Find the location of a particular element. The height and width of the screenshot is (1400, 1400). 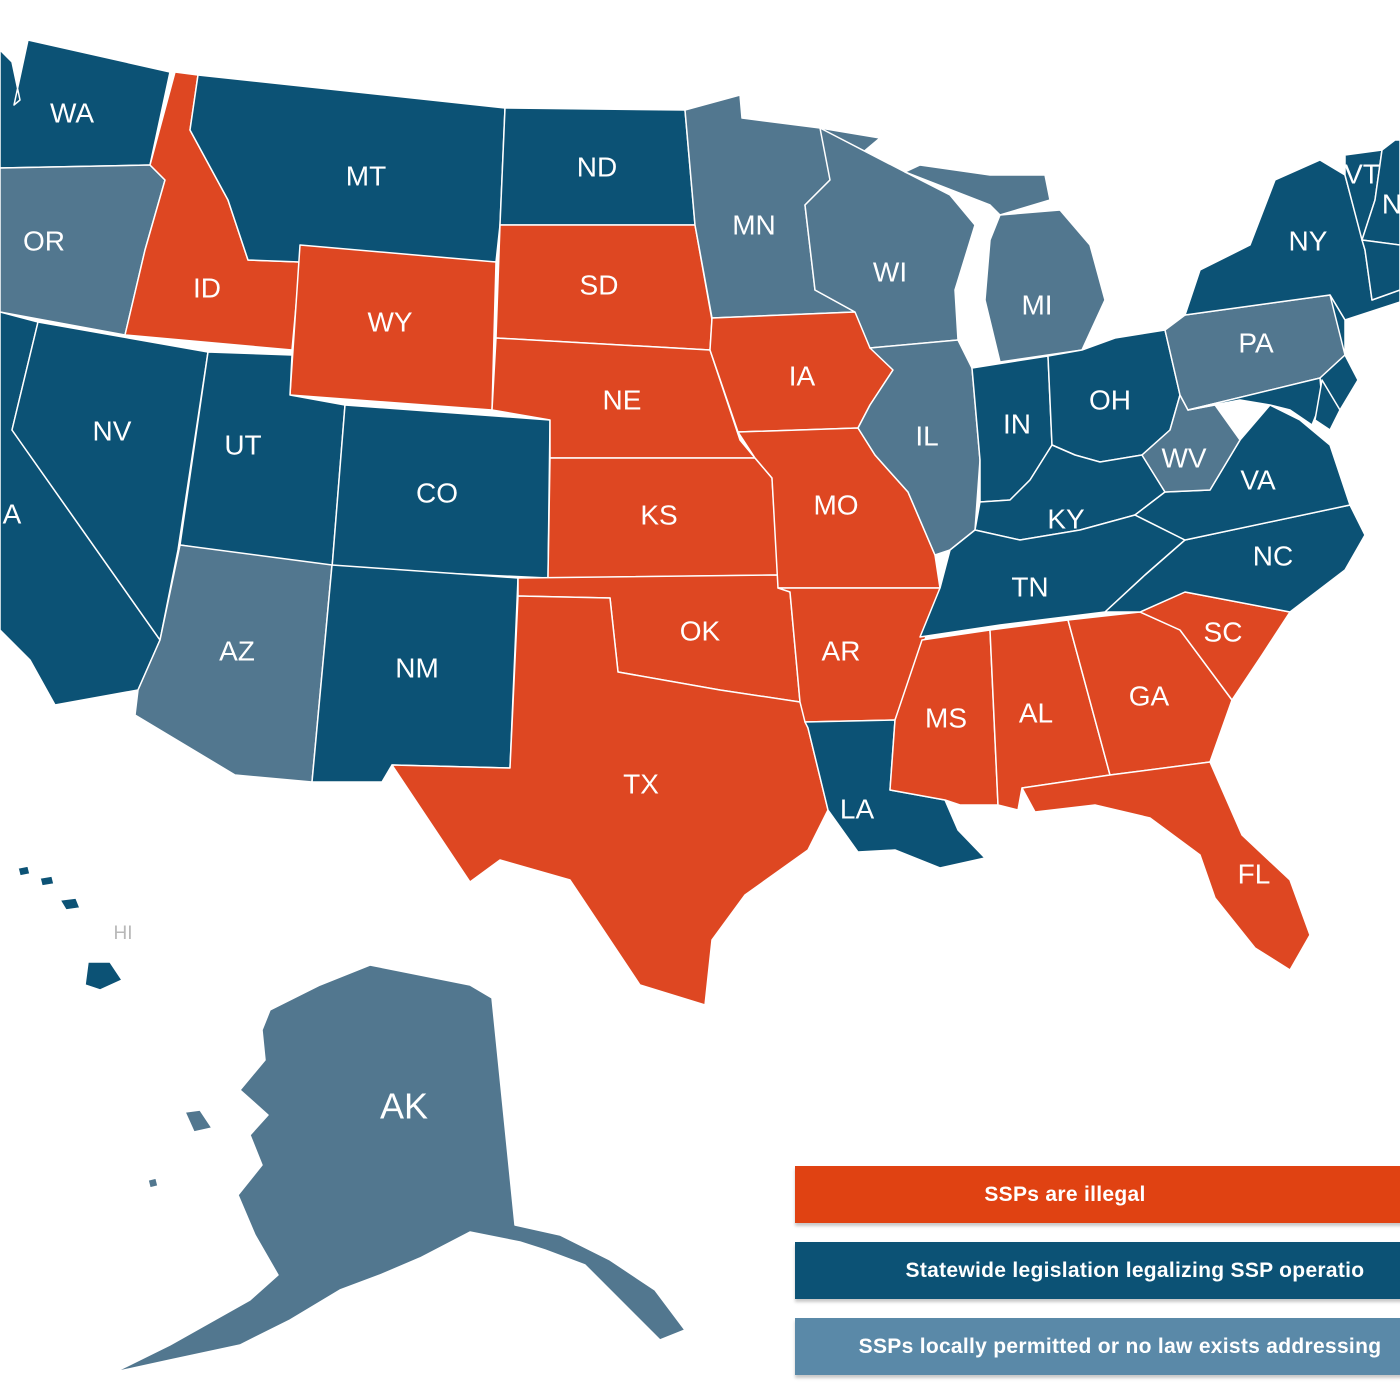

label-la: LA is located at coordinates (857, 808).